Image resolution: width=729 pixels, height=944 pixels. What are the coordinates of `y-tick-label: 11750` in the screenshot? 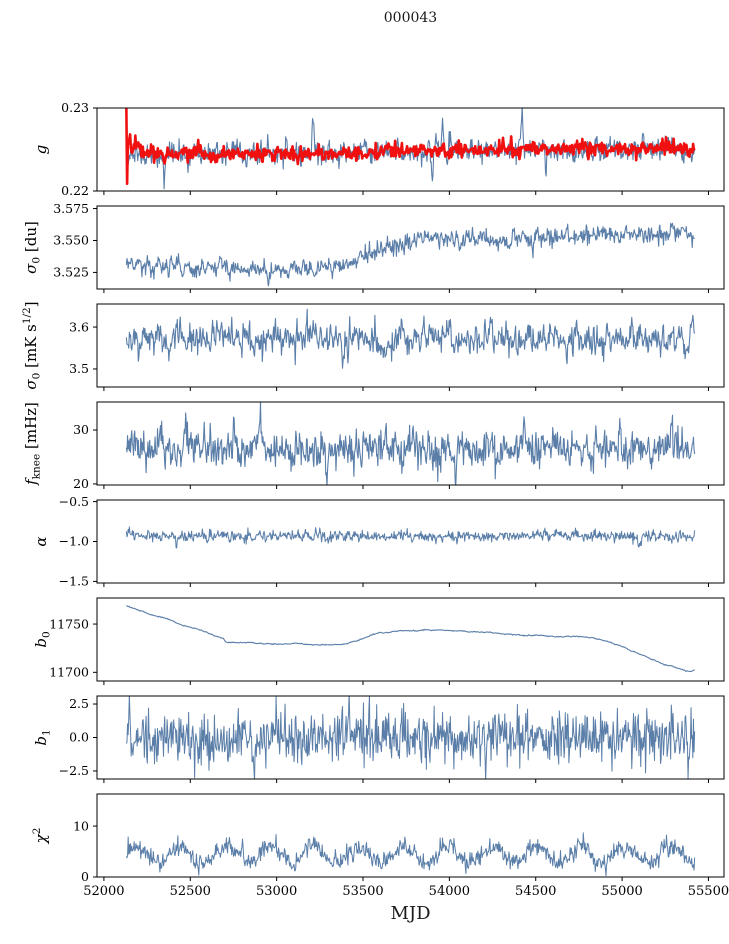 It's located at (69, 623).